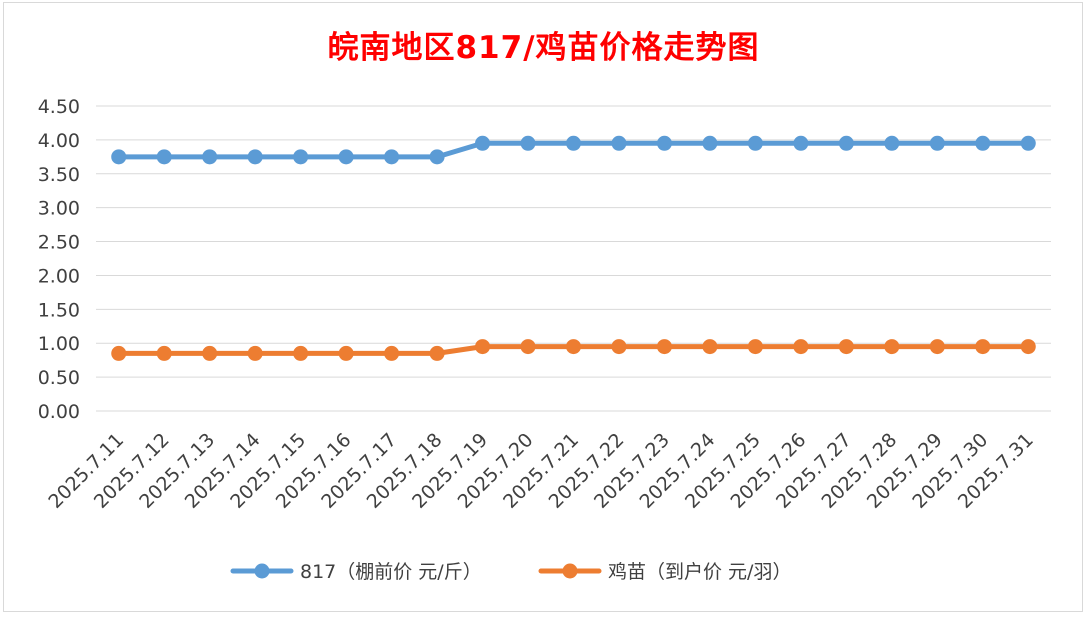 The height and width of the screenshot is (617, 1087). What do you see at coordinates (59, 412) in the screenshot?
I see `y-tick-label: 0.00` at bounding box center [59, 412].